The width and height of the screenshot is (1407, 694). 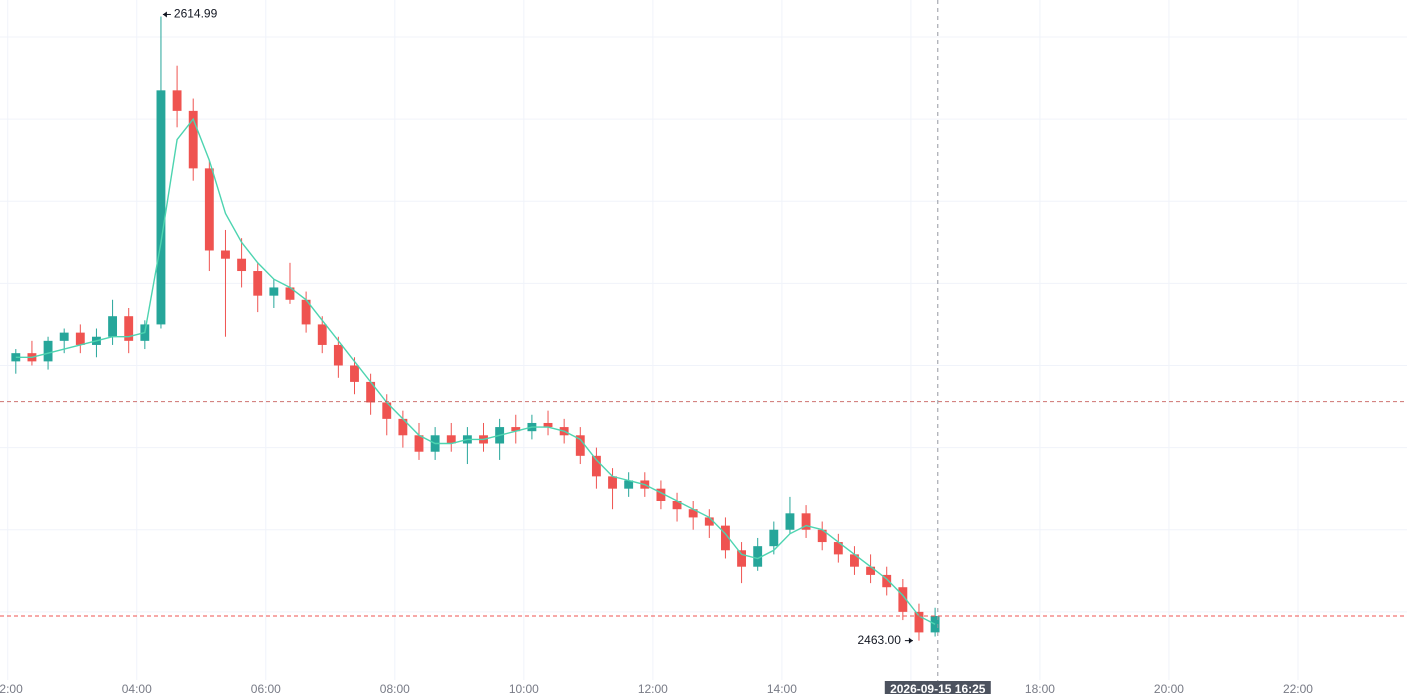 What do you see at coordinates (880, 640) in the screenshot?
I see `annotation-label: 2463.00` at bounding box center [880, 640].